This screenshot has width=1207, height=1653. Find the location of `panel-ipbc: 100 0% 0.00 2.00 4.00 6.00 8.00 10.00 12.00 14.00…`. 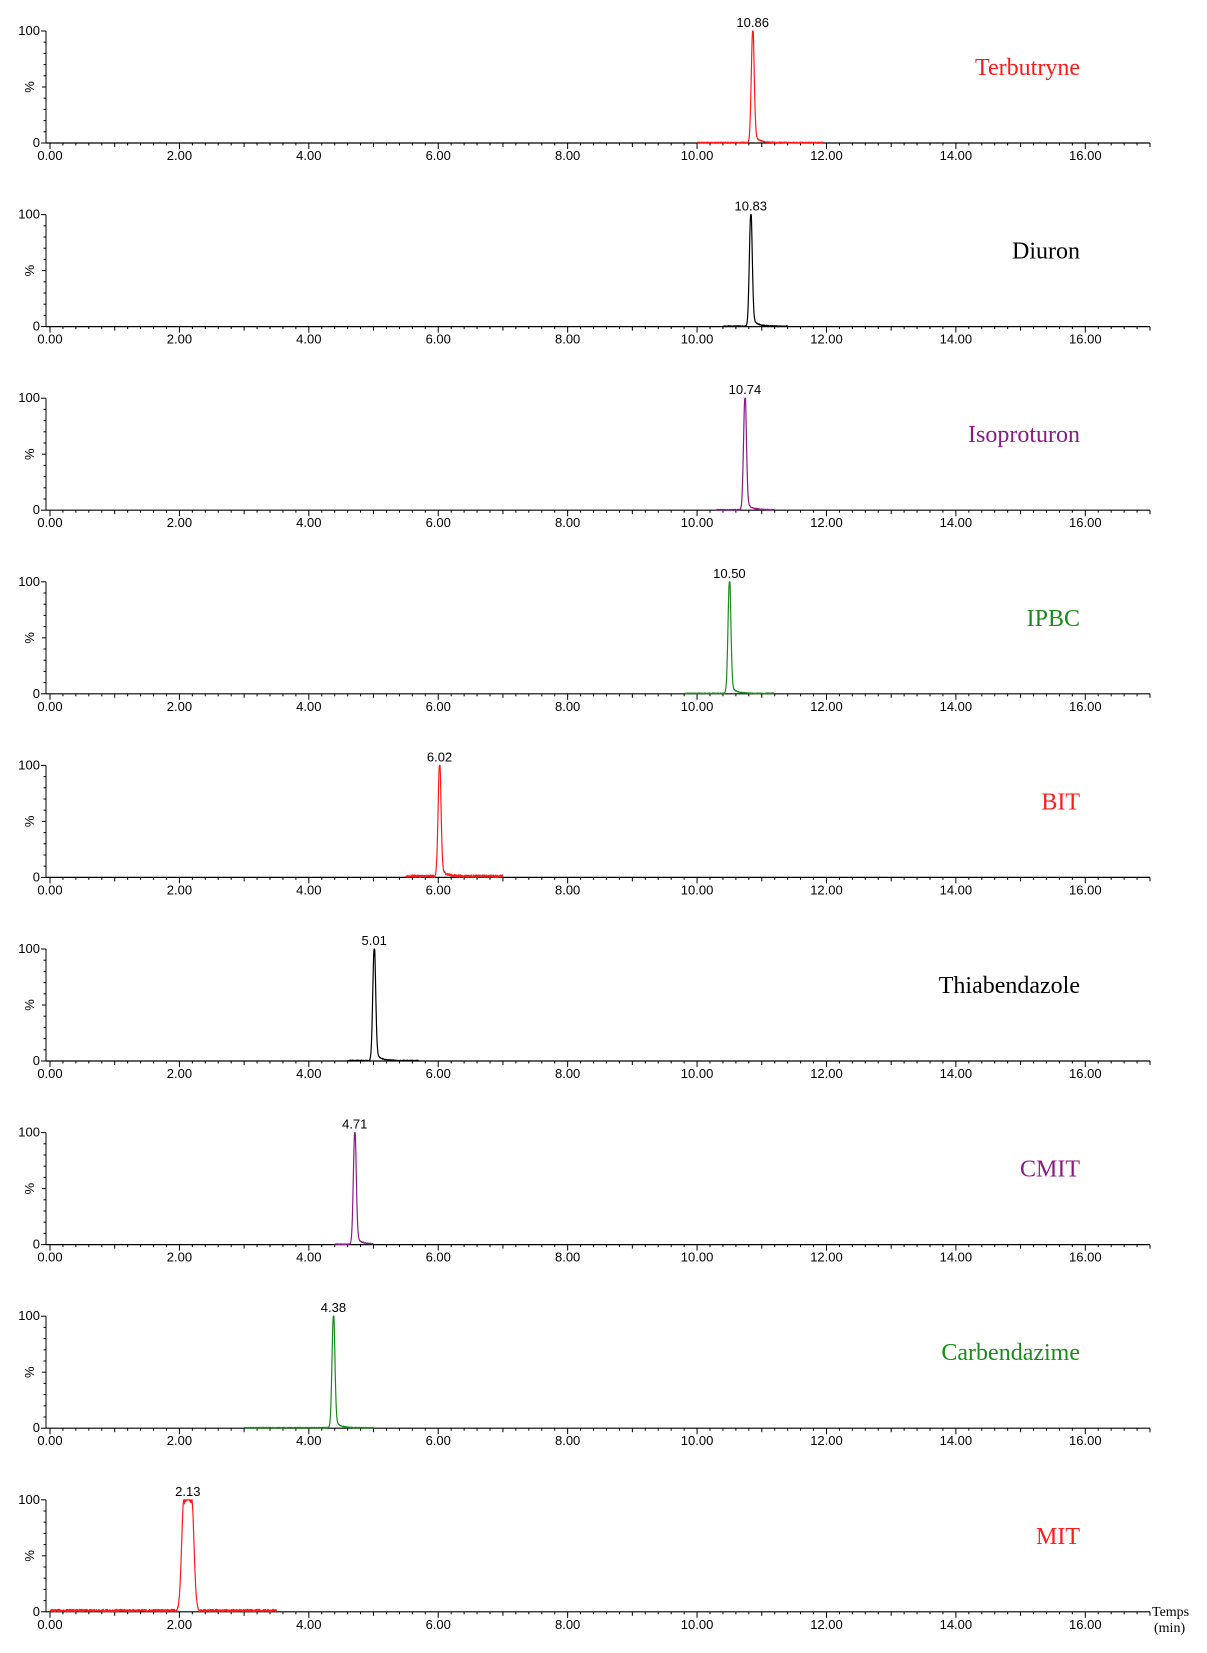

panel-ipbc: 100 0% 0.00 2.00 4.00 6.00 8.00 10.00 12.00 14.00… is located at coordinates (584, 640).